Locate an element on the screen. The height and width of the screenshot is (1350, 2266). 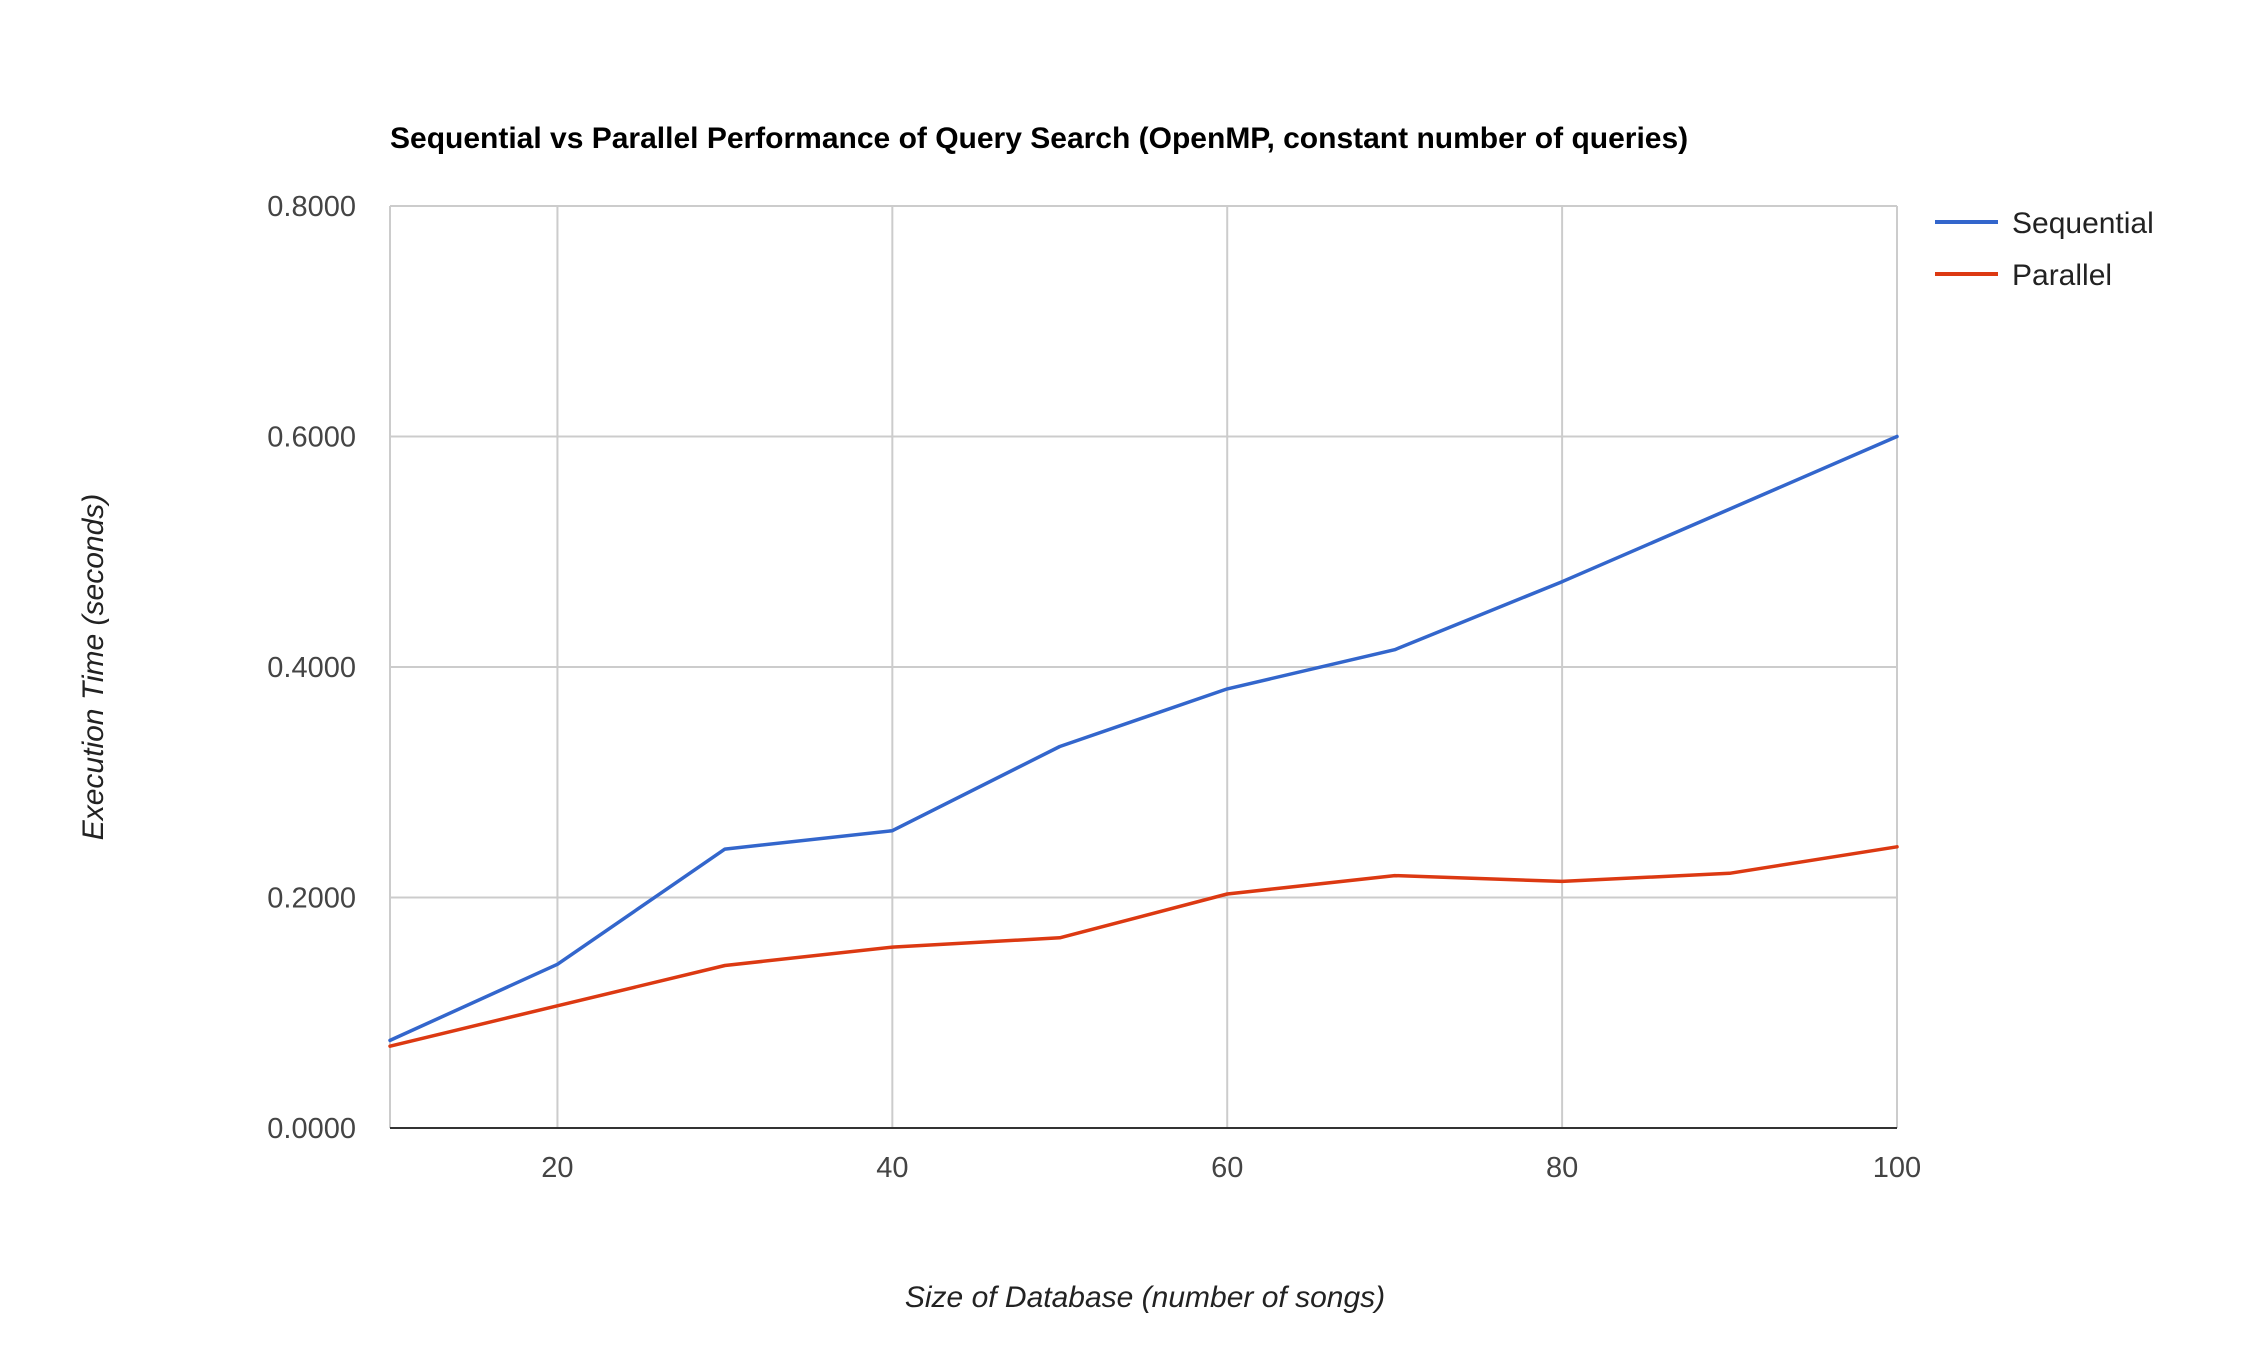
x-tick-label: 20 is located at coordinates (557, 1168).